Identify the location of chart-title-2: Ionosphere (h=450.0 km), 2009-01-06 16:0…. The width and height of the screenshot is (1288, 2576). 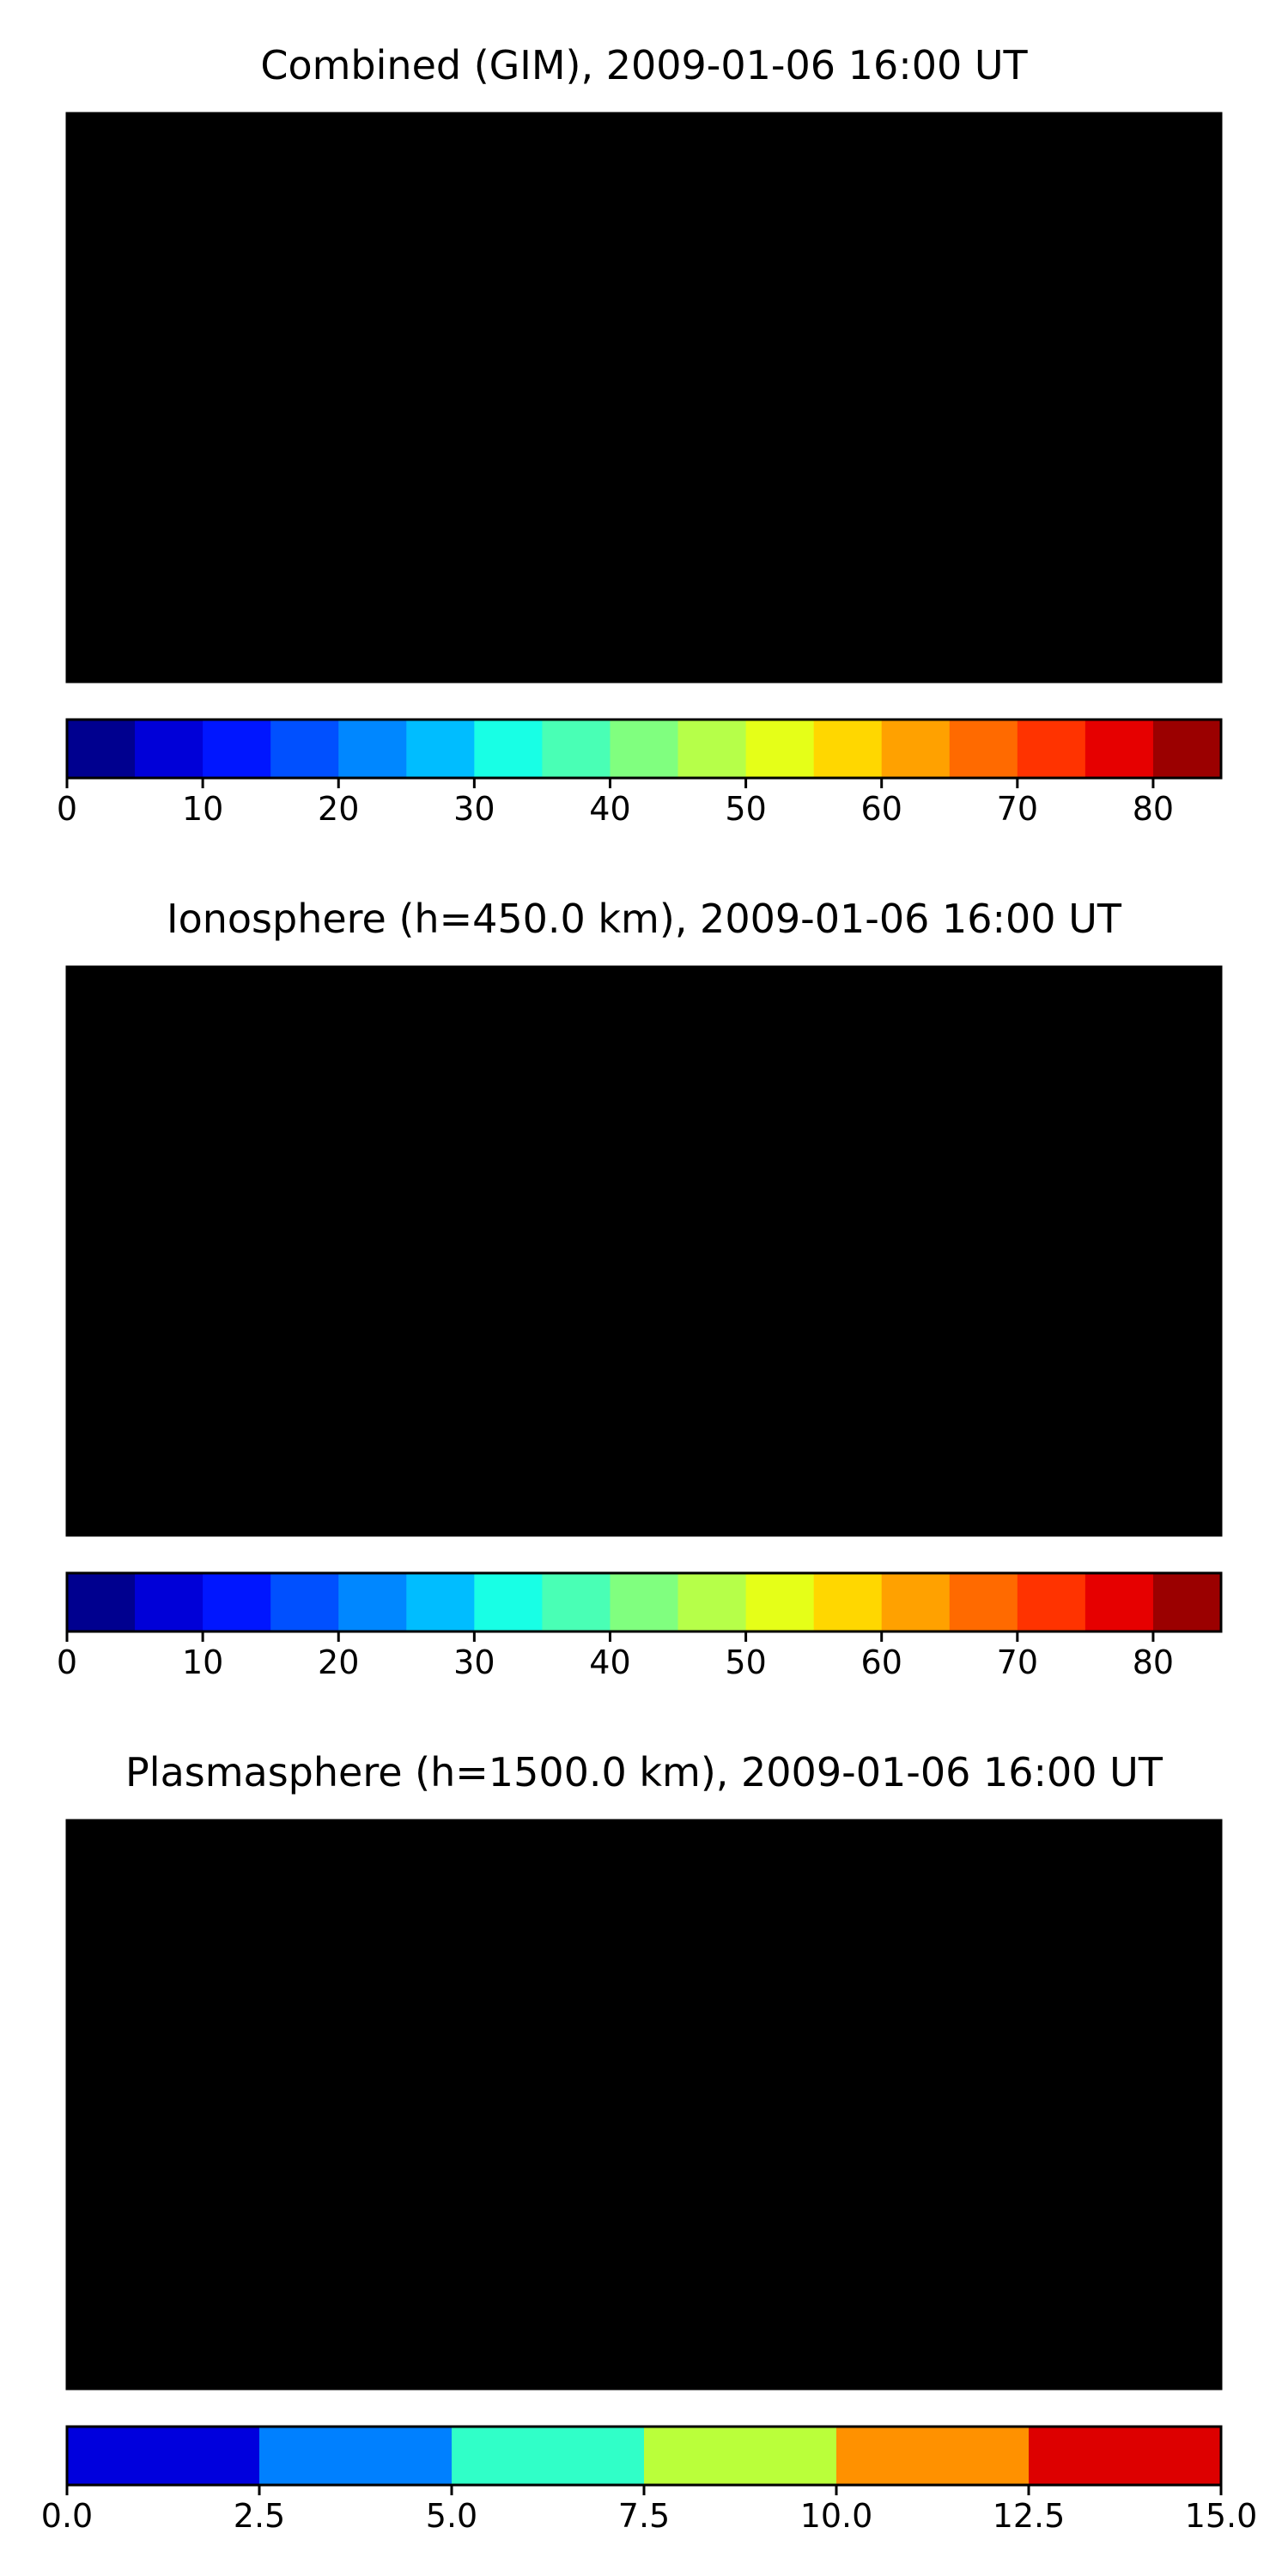
(644, 919).